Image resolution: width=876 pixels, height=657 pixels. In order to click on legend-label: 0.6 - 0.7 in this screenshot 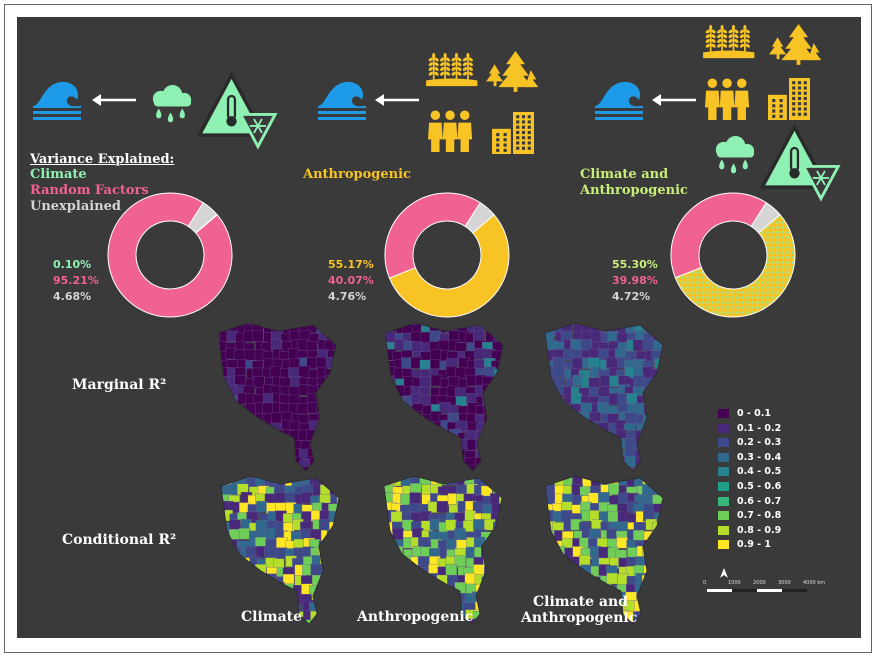, I will do `click(759, 501)`.